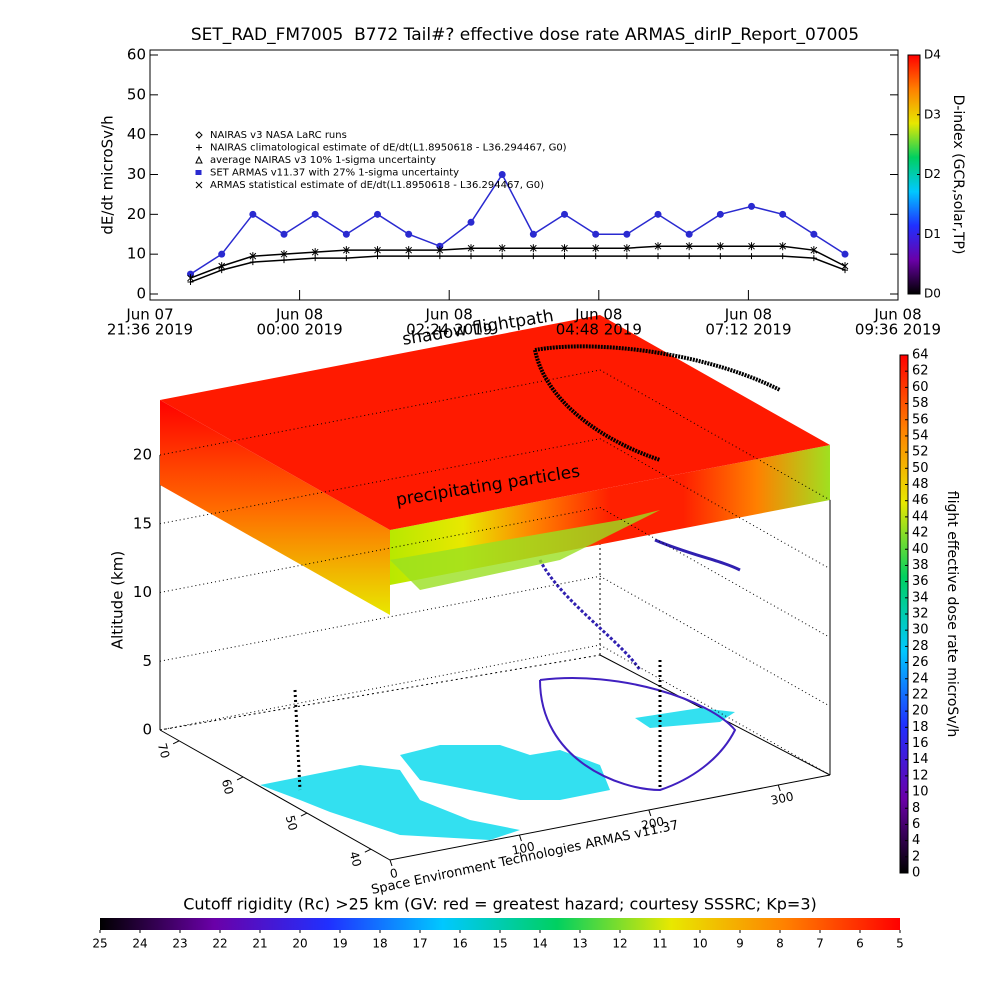 This screenshot has width=1000, height=1000. I want to click on colorbar-tick-label: 40, so click(920, 549).